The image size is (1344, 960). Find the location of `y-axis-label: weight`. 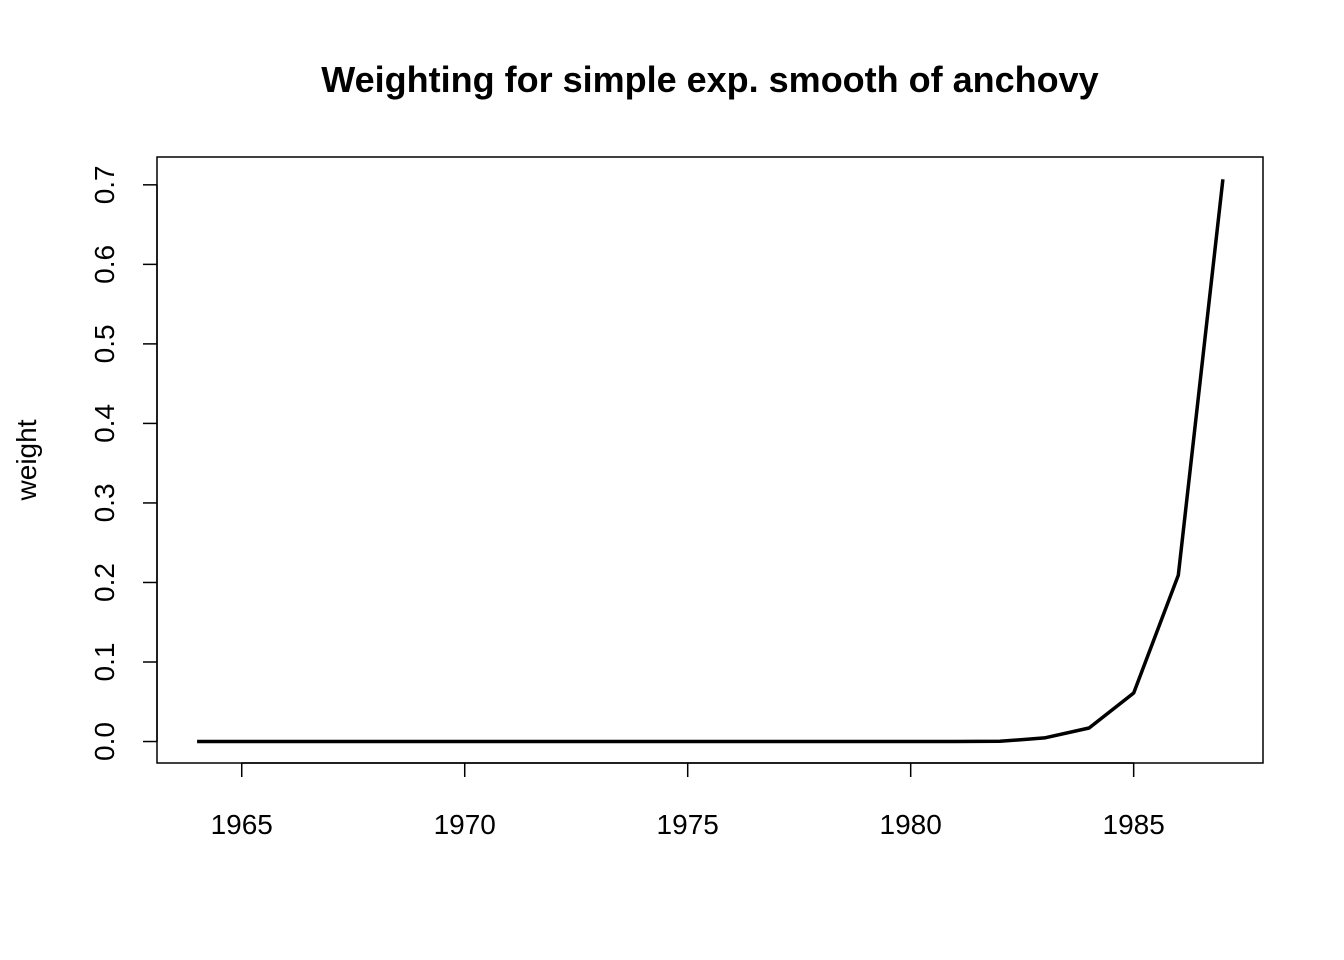

y-axis-label: weight is located at coordinates (26, 460).